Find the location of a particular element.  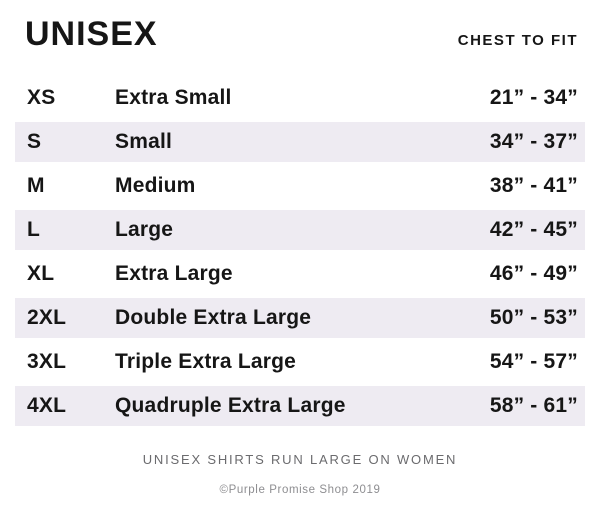

size-name-cell: Large is located at coordinates (144, 229).